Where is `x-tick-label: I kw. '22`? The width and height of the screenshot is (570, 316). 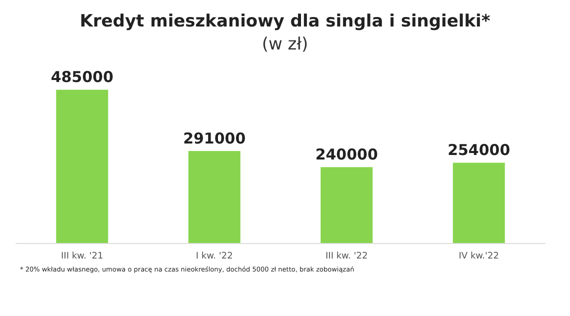
x-tick-label: I kw. '22 is located at coordinates (214, 257).